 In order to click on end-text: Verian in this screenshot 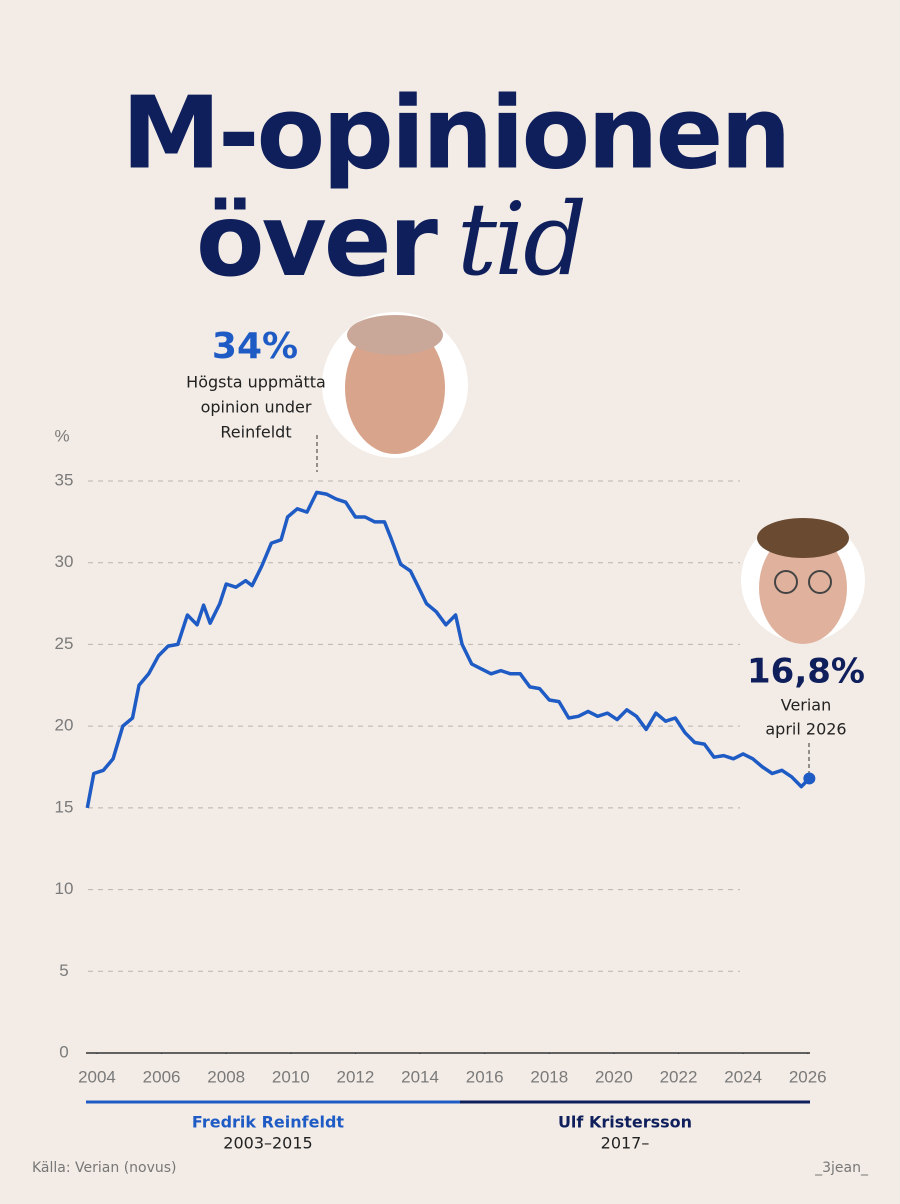, I will do `click(806, 705)`.